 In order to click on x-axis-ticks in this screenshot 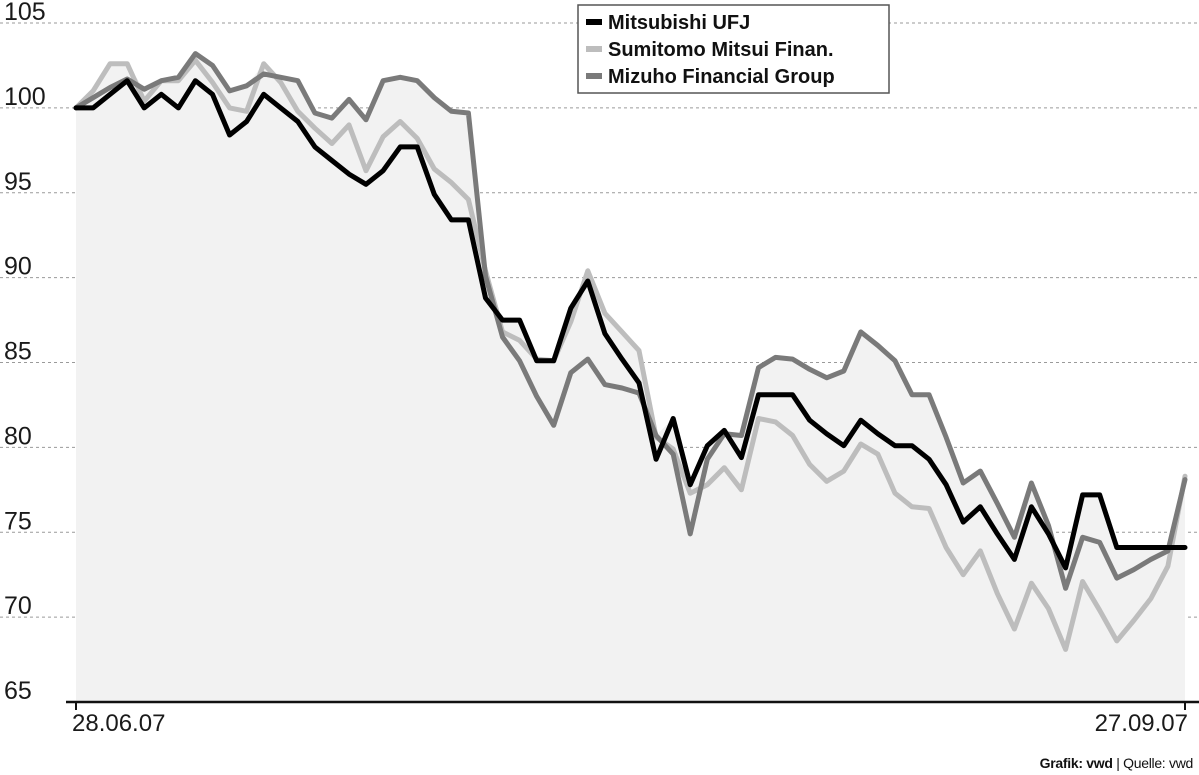, I will do `click(630, 706)`.